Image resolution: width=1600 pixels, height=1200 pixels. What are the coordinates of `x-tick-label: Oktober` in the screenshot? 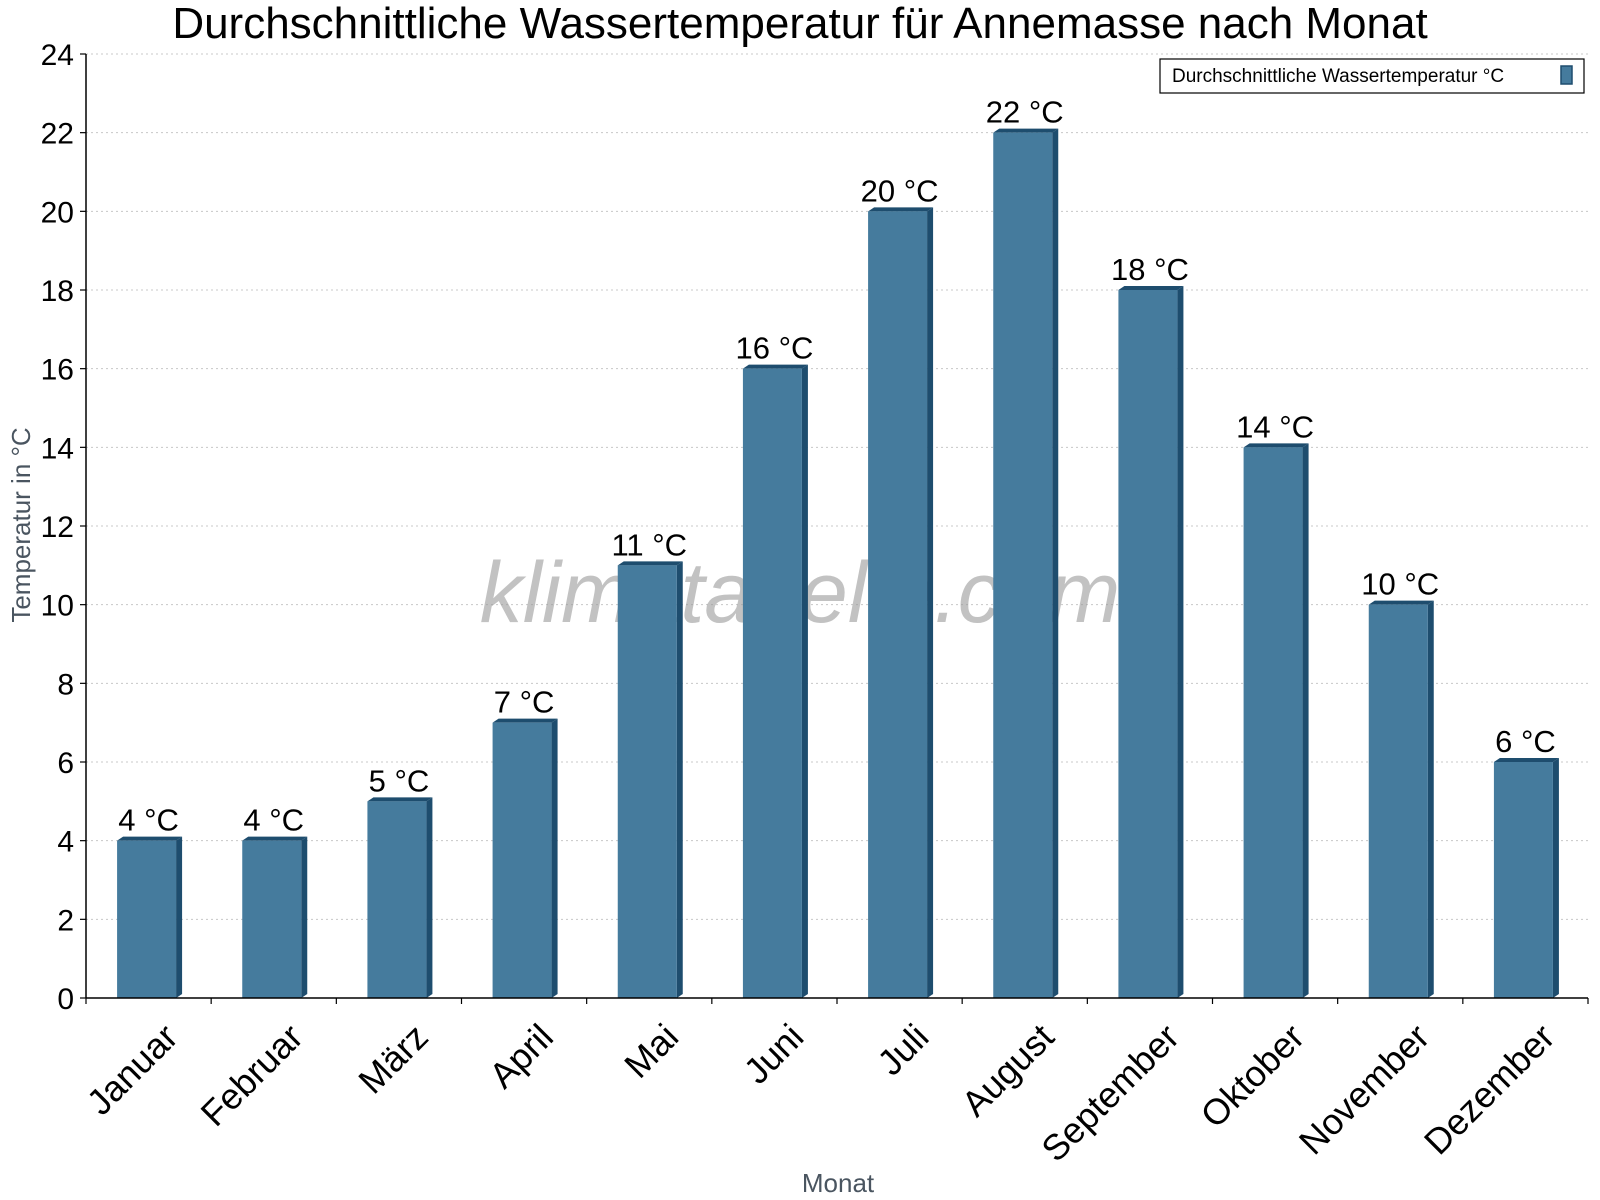 It's located at (1252, 1076).